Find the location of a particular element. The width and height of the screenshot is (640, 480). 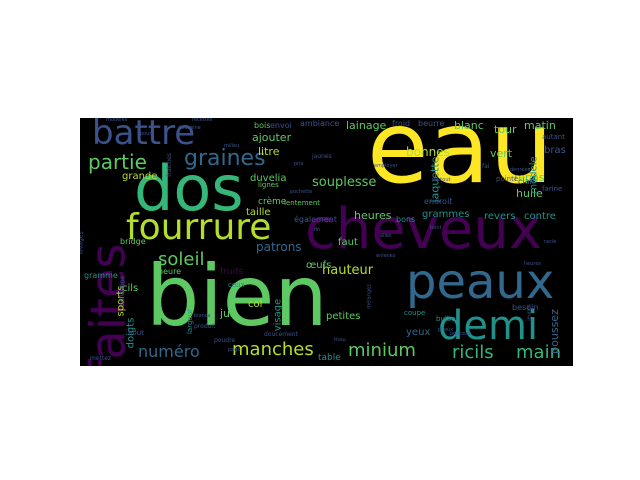

word-yeux: yeux is located at coordinates (418, 332).